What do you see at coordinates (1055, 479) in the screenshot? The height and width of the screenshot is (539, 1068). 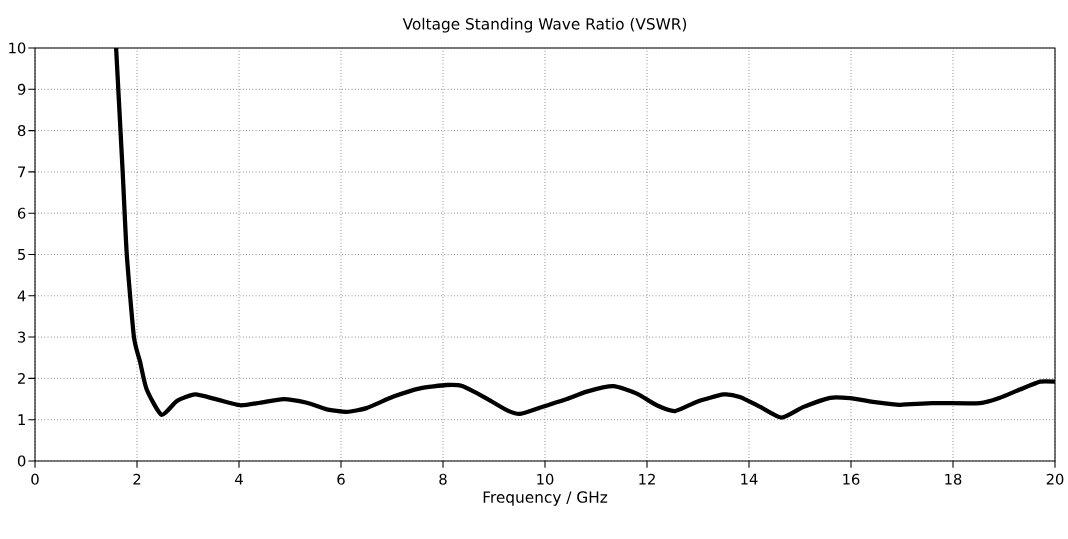 I see `x-tick-label: 20` at bounding box center [1055, 479].